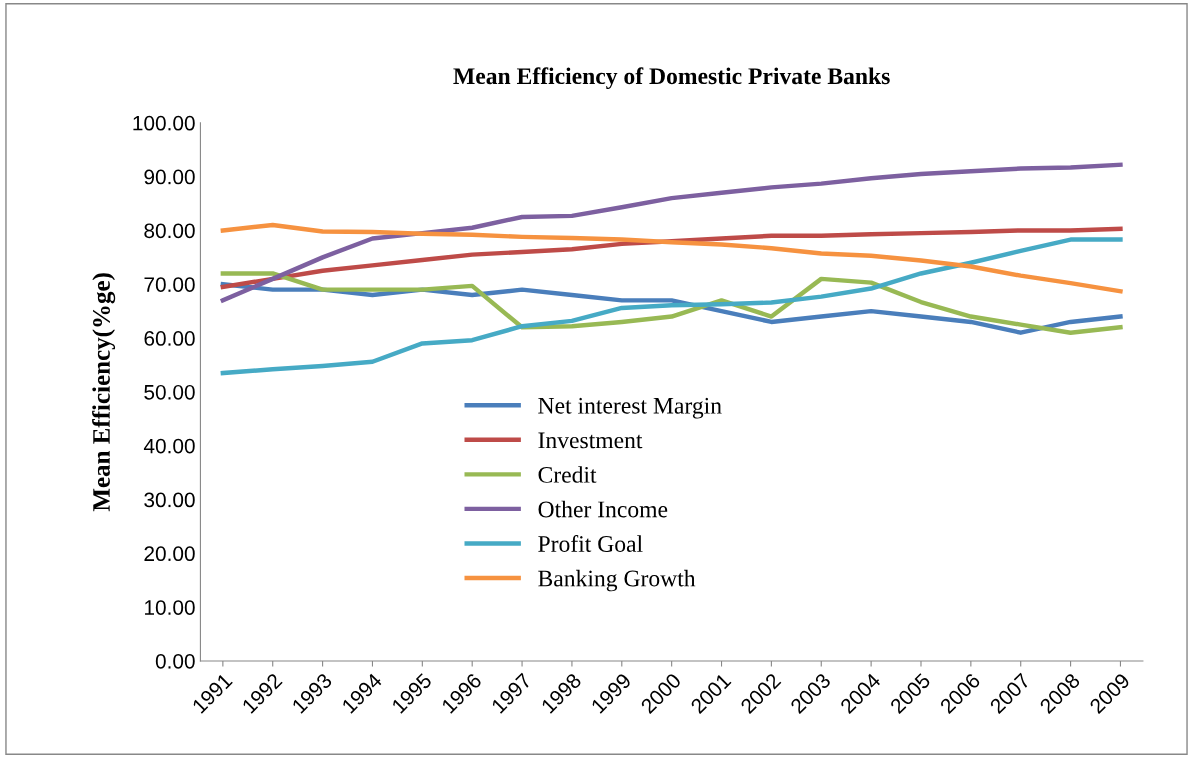 The height and width of the screenshot is (758, 1193). I want to click on y-tick-label: 20.00, so click(169, 554).